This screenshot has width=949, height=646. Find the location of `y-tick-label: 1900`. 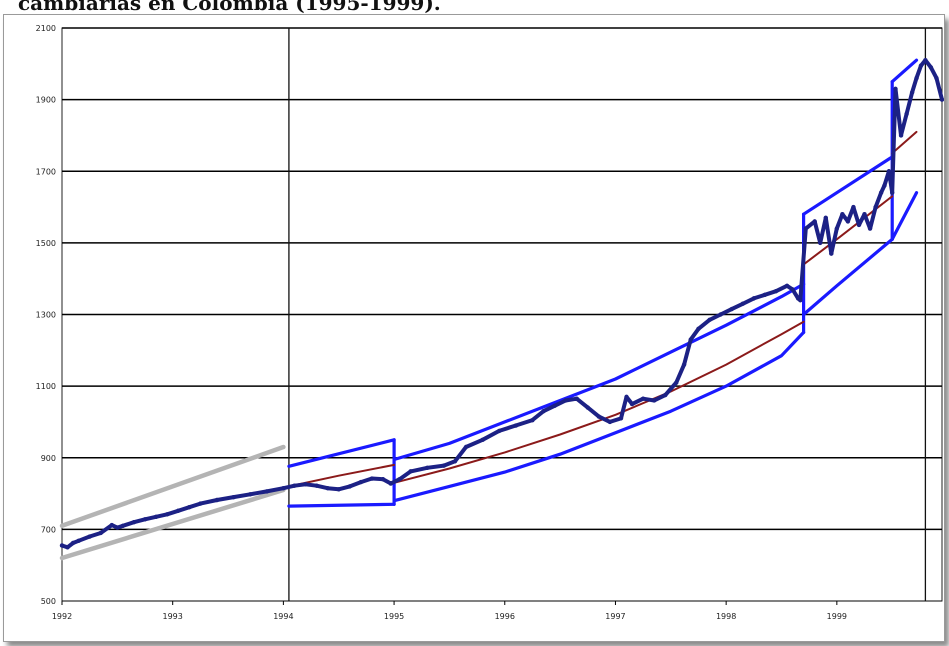

y-tick-label: 1900 is located at coordinates (46, 100).